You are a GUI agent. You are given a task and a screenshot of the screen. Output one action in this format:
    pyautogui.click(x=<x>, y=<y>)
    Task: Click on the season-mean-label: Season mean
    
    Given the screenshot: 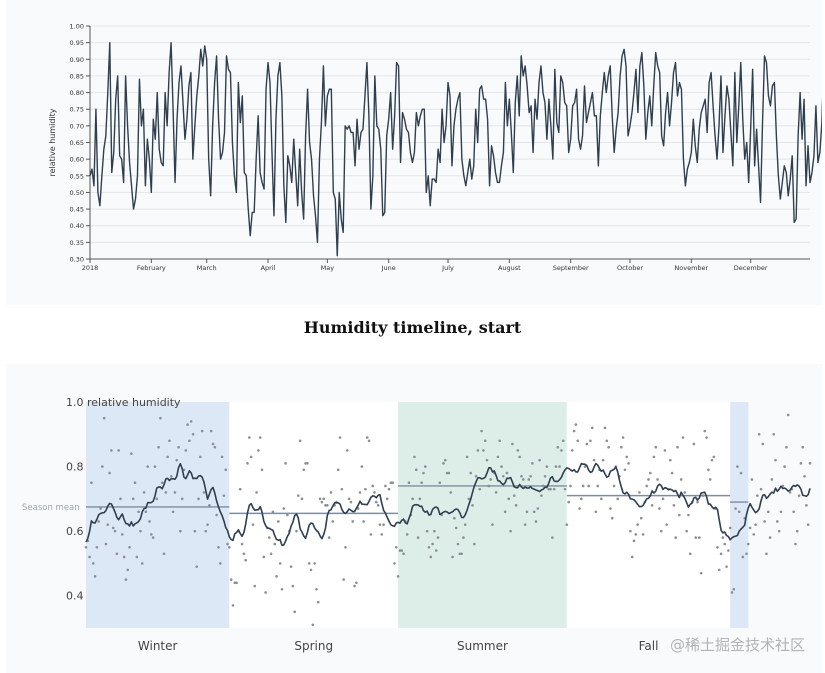 What is the action you would take?
    pyautogui.click(x=51, y=508)
    